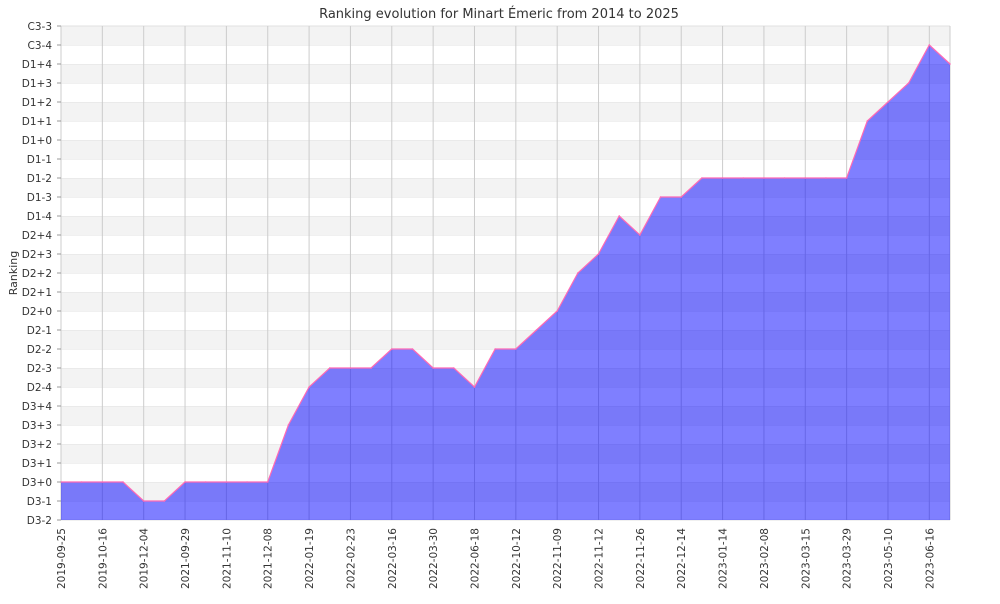 The height and width of the screenshot is (604, 1000). Describe the element at coordinates (40, 27) in the screenshot. I see `y-tick-label: C3-3` at that location.